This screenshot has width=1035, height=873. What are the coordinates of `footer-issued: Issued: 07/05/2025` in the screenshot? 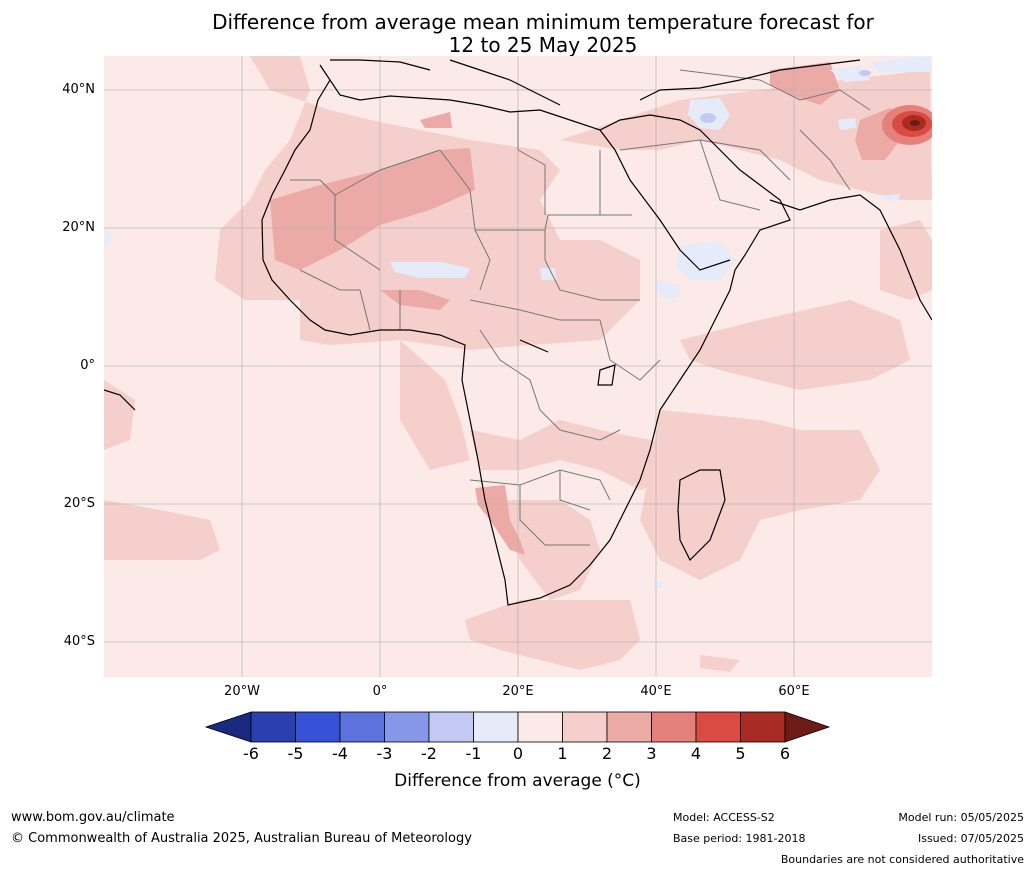 It's located at (970, 838).